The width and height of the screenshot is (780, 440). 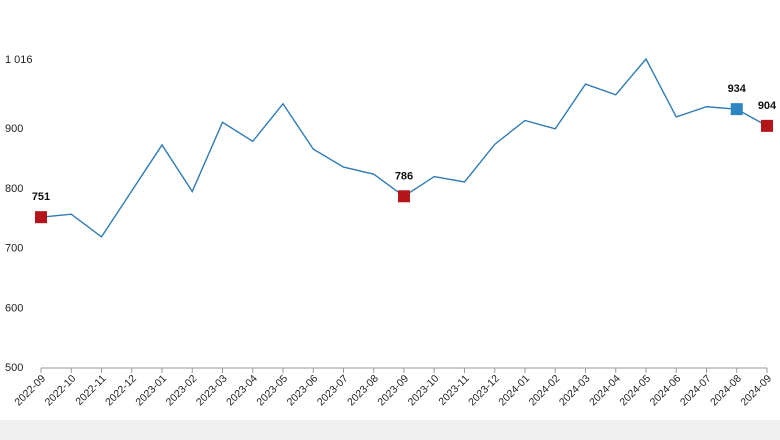 What do you see at coordinates (242, 391) in the screenshot?
I see `x-tick-label: 2023-04` at bounding box center [242, 391].